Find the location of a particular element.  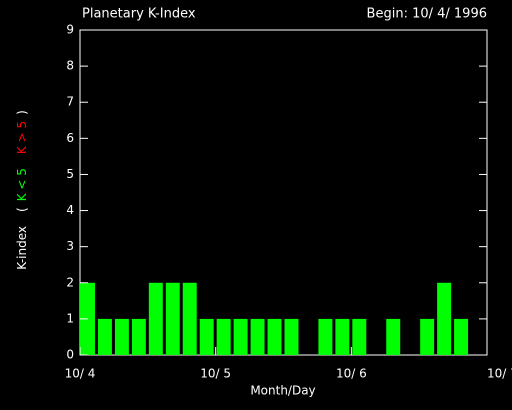

x-tick-label: 10/ 7 is located at coordinates (499, 374).